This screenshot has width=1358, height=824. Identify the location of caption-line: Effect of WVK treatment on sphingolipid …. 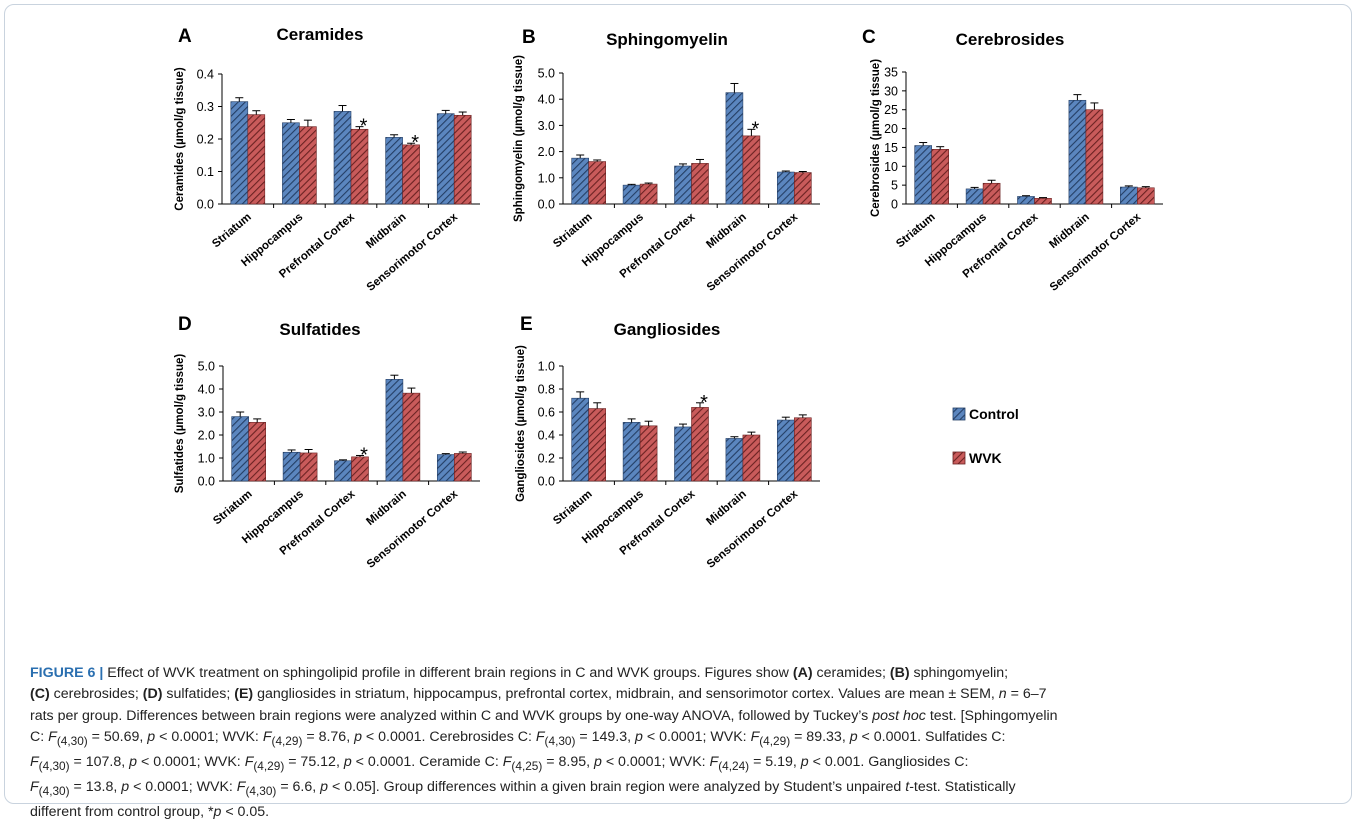
(558, 673).